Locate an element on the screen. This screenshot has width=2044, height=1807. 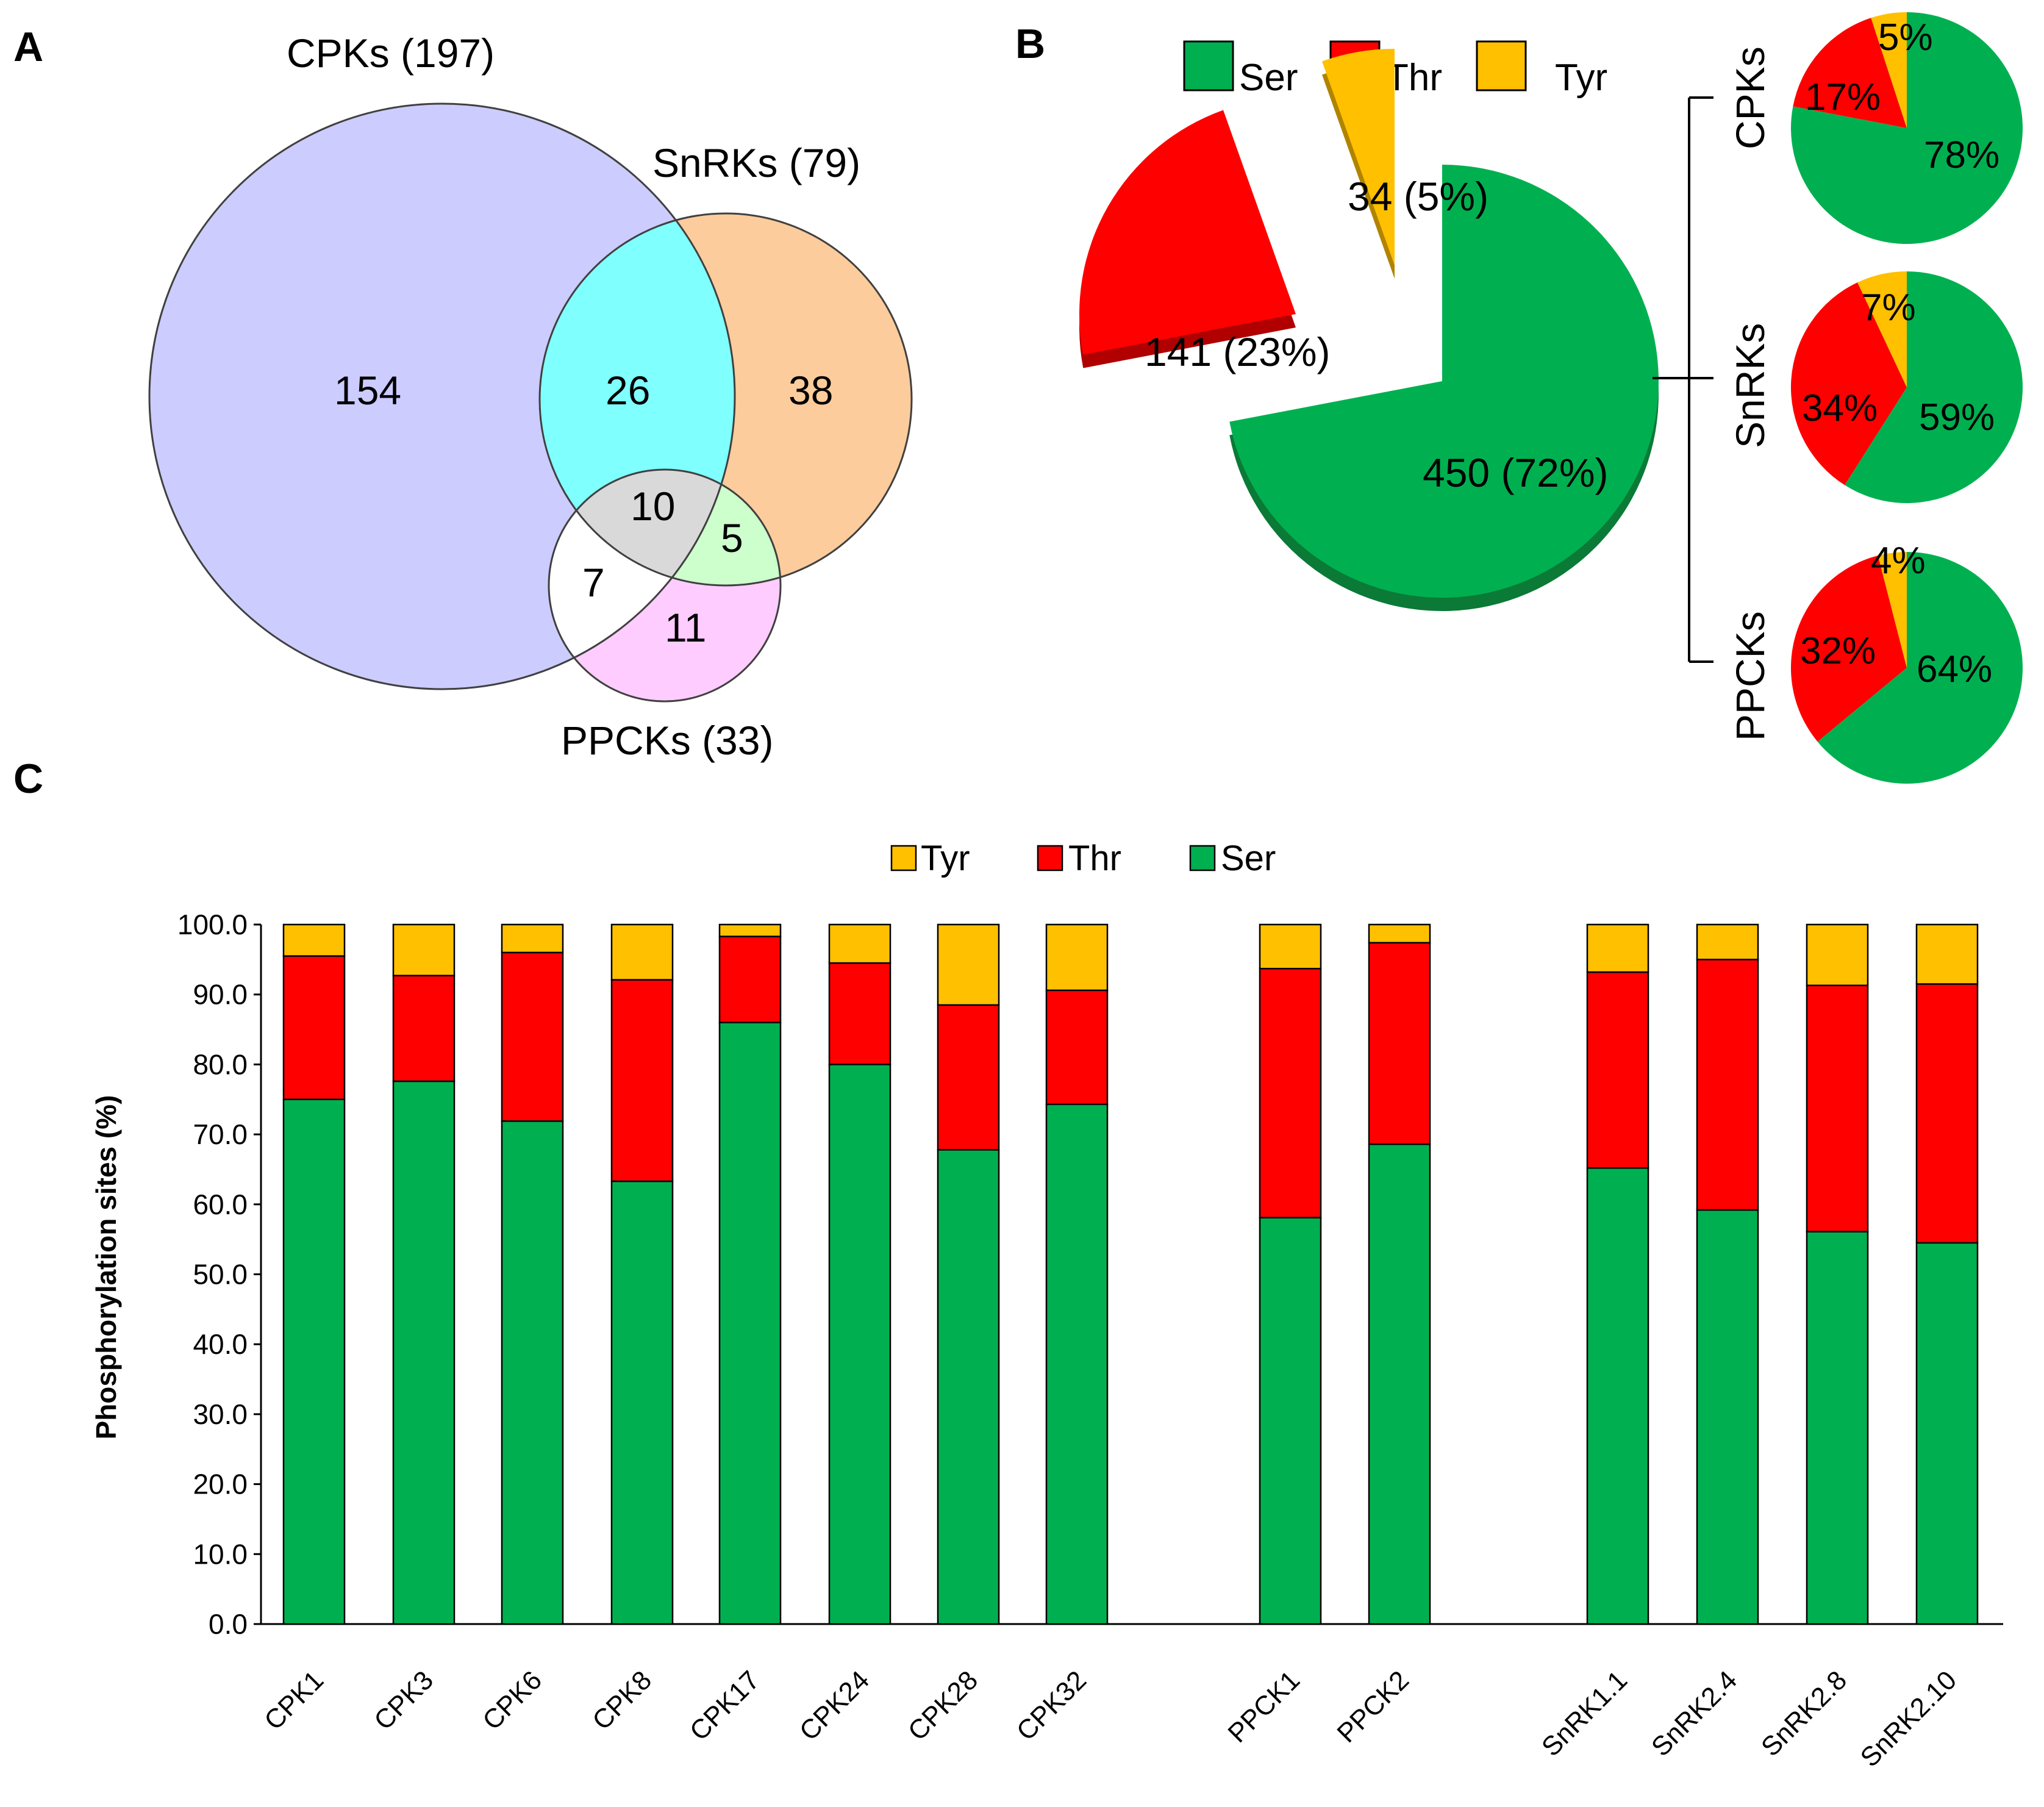
legend-label-tyr: Tyr is located at coordinates (1581, 78).